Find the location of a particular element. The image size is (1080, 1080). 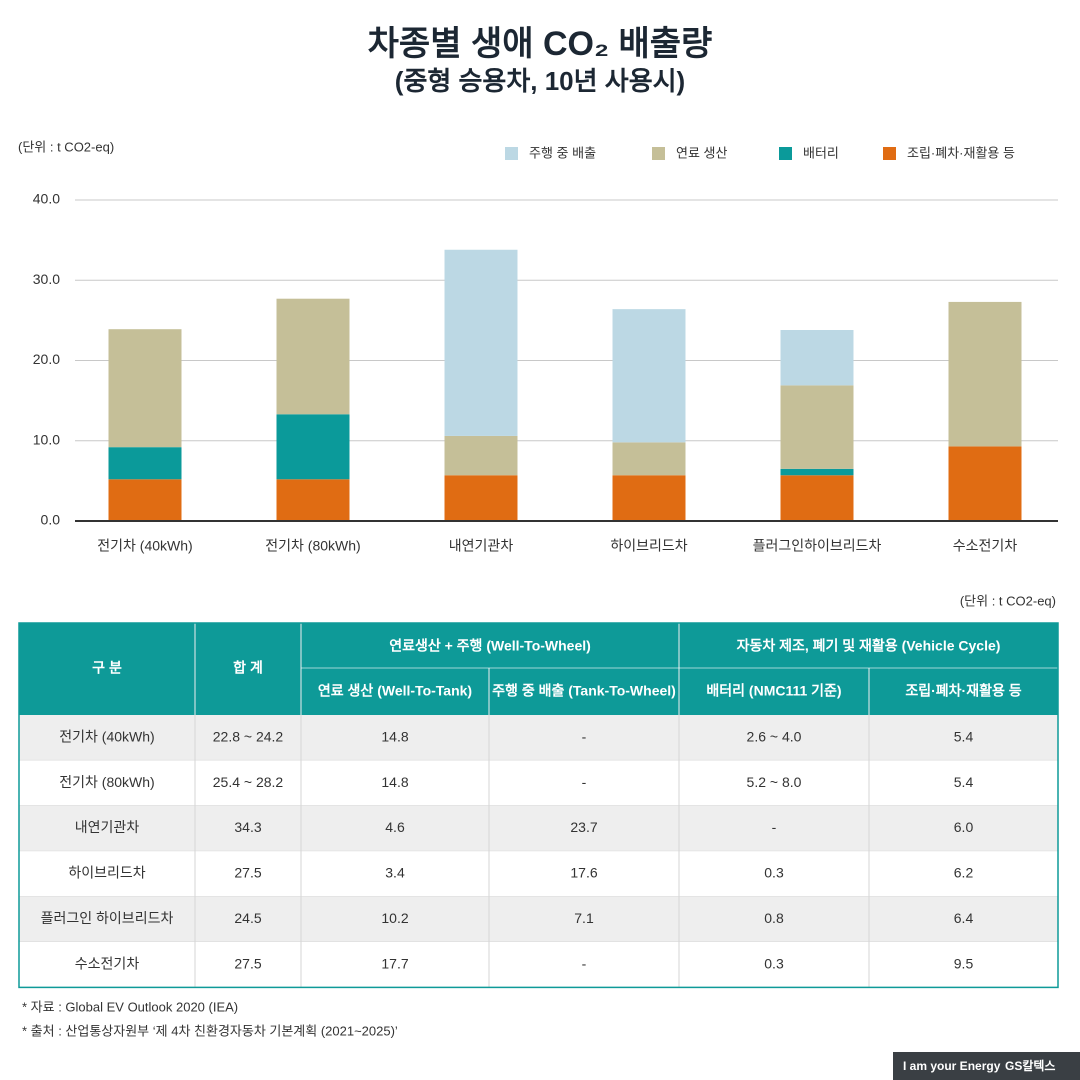

legend-label: 조립·폐차·재활용 등 is located at coordinates (961, 152).